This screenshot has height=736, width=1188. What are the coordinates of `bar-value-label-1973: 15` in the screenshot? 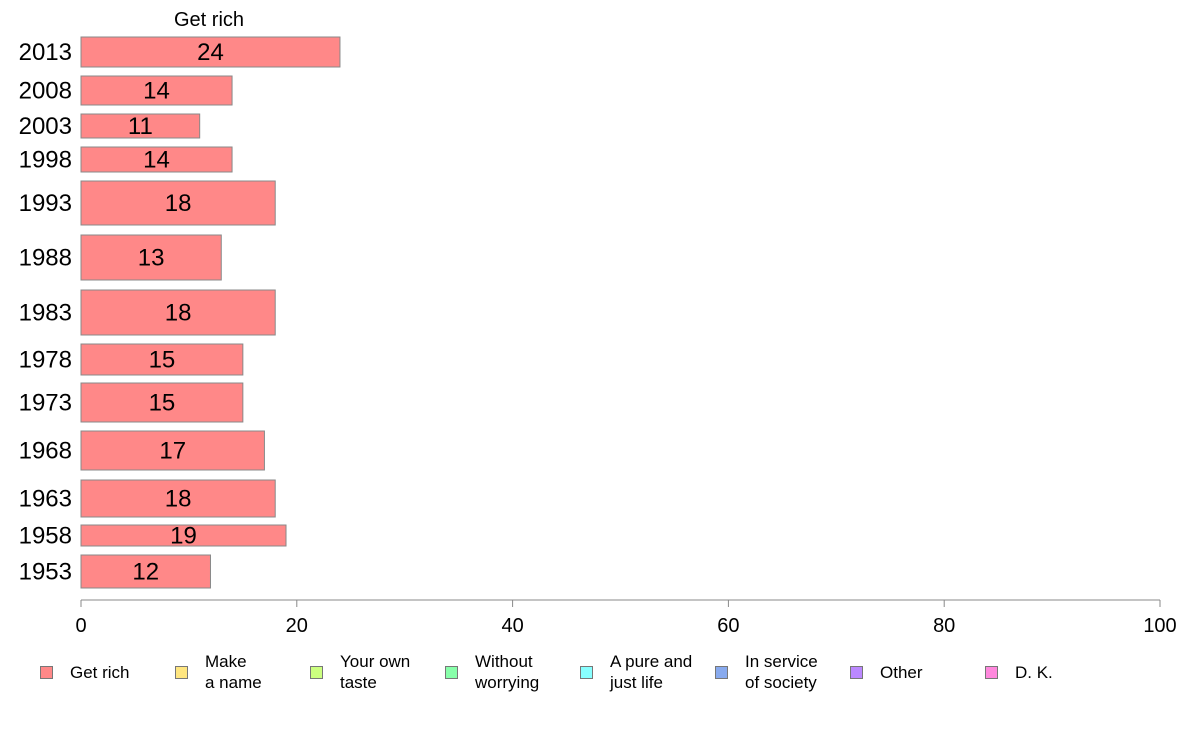 It's located at (162, 403).